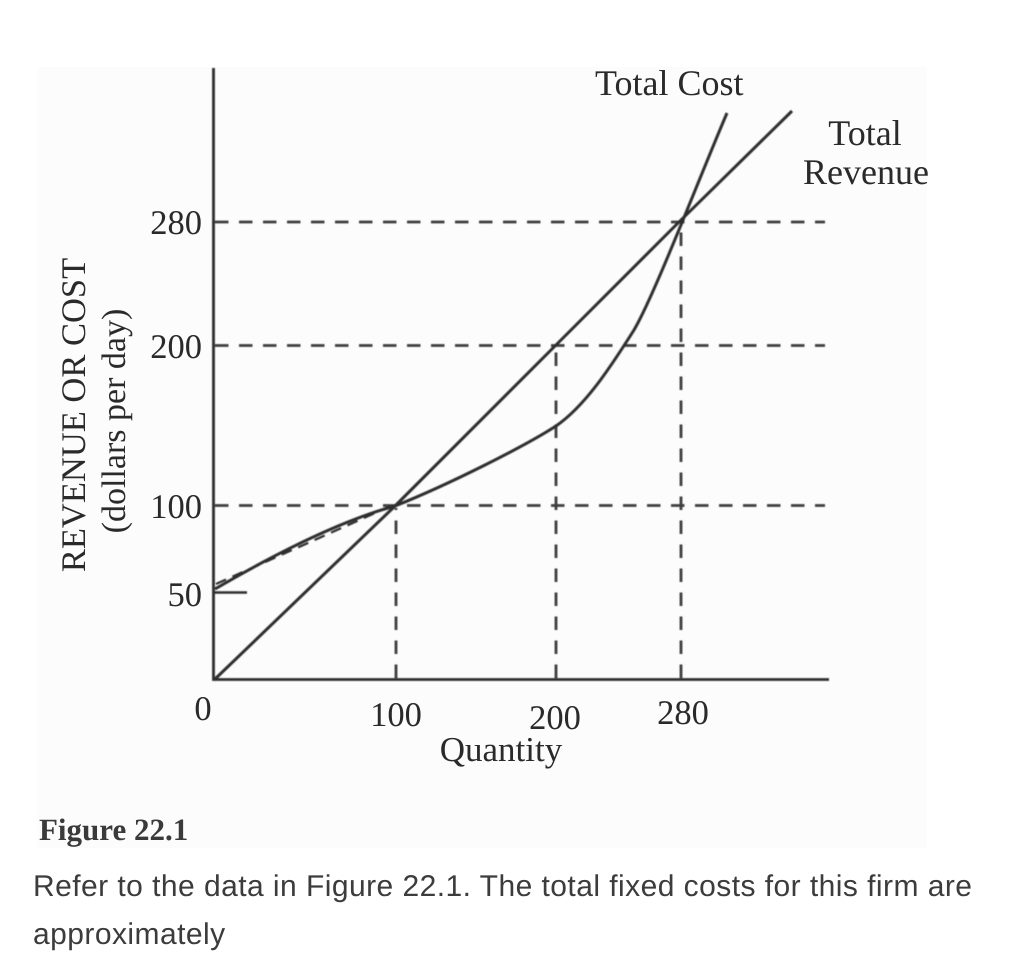 The image size is (1026, 978). I want to click on svg-text: 0, so click(202, 709).